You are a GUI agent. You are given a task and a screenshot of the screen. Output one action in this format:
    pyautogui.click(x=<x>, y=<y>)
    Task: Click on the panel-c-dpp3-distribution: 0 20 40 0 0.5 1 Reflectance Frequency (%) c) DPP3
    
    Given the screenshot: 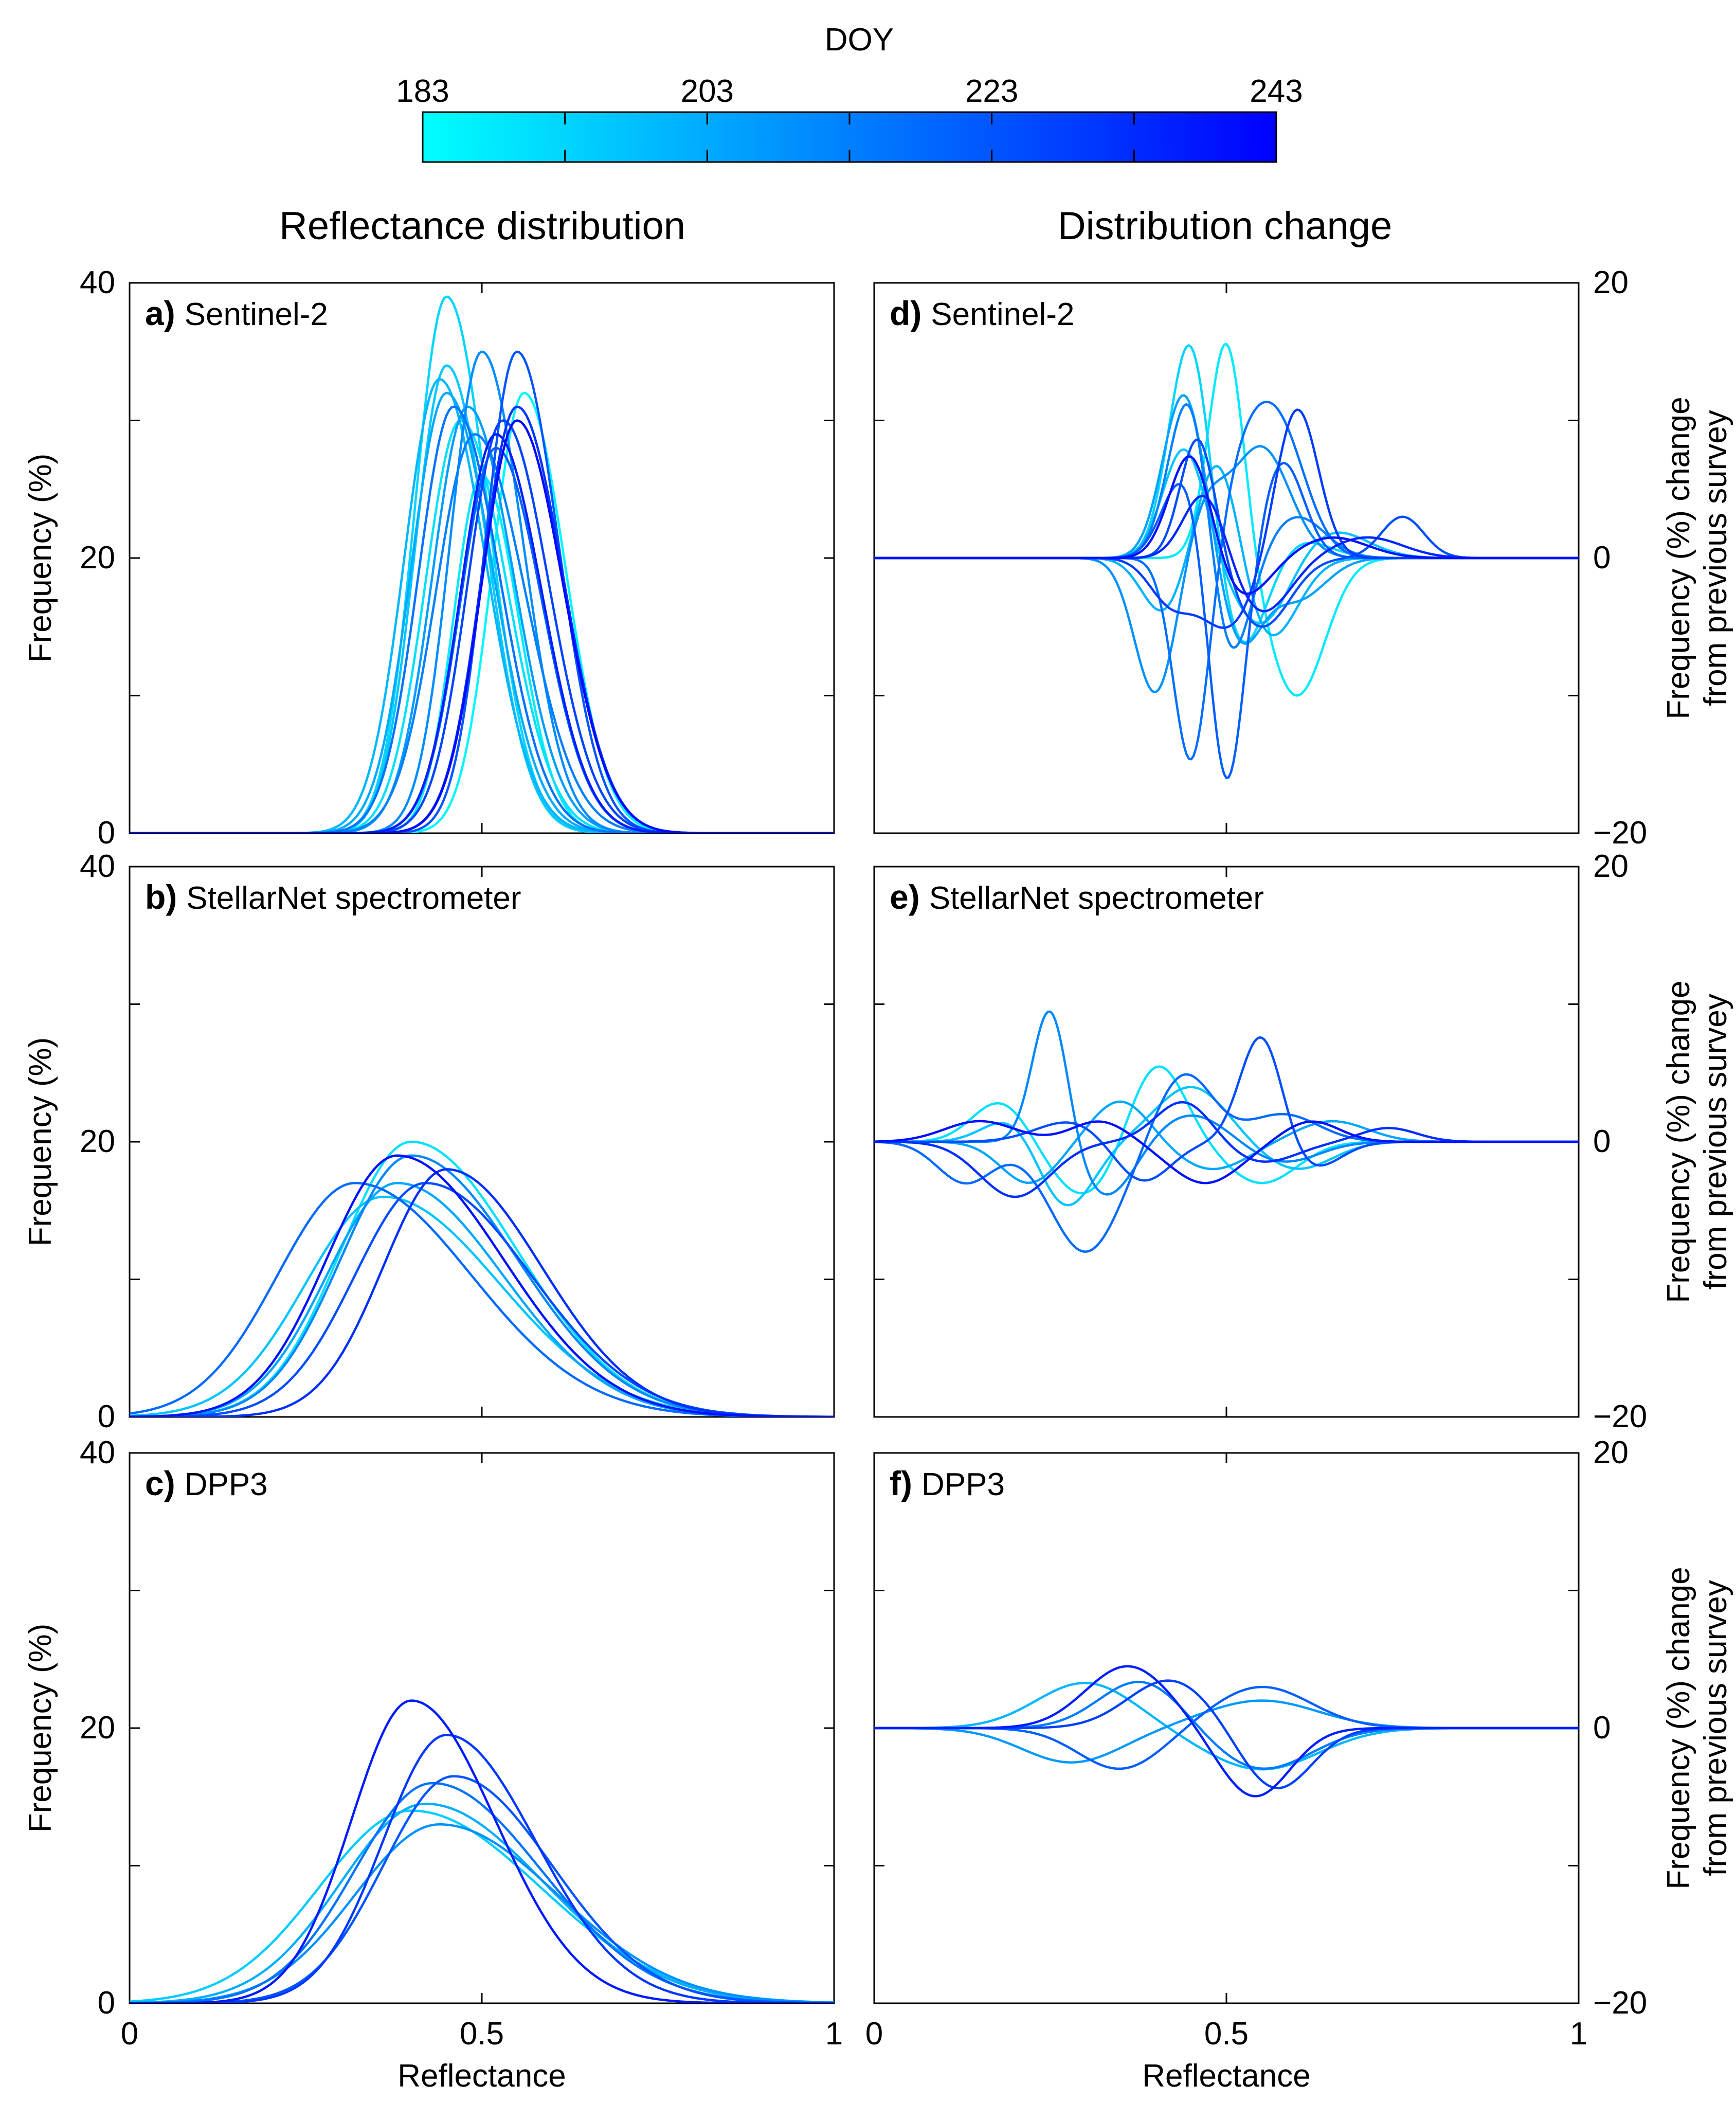 What is the action you would take?
    pyautogui.click(x=433, y=1764)
    